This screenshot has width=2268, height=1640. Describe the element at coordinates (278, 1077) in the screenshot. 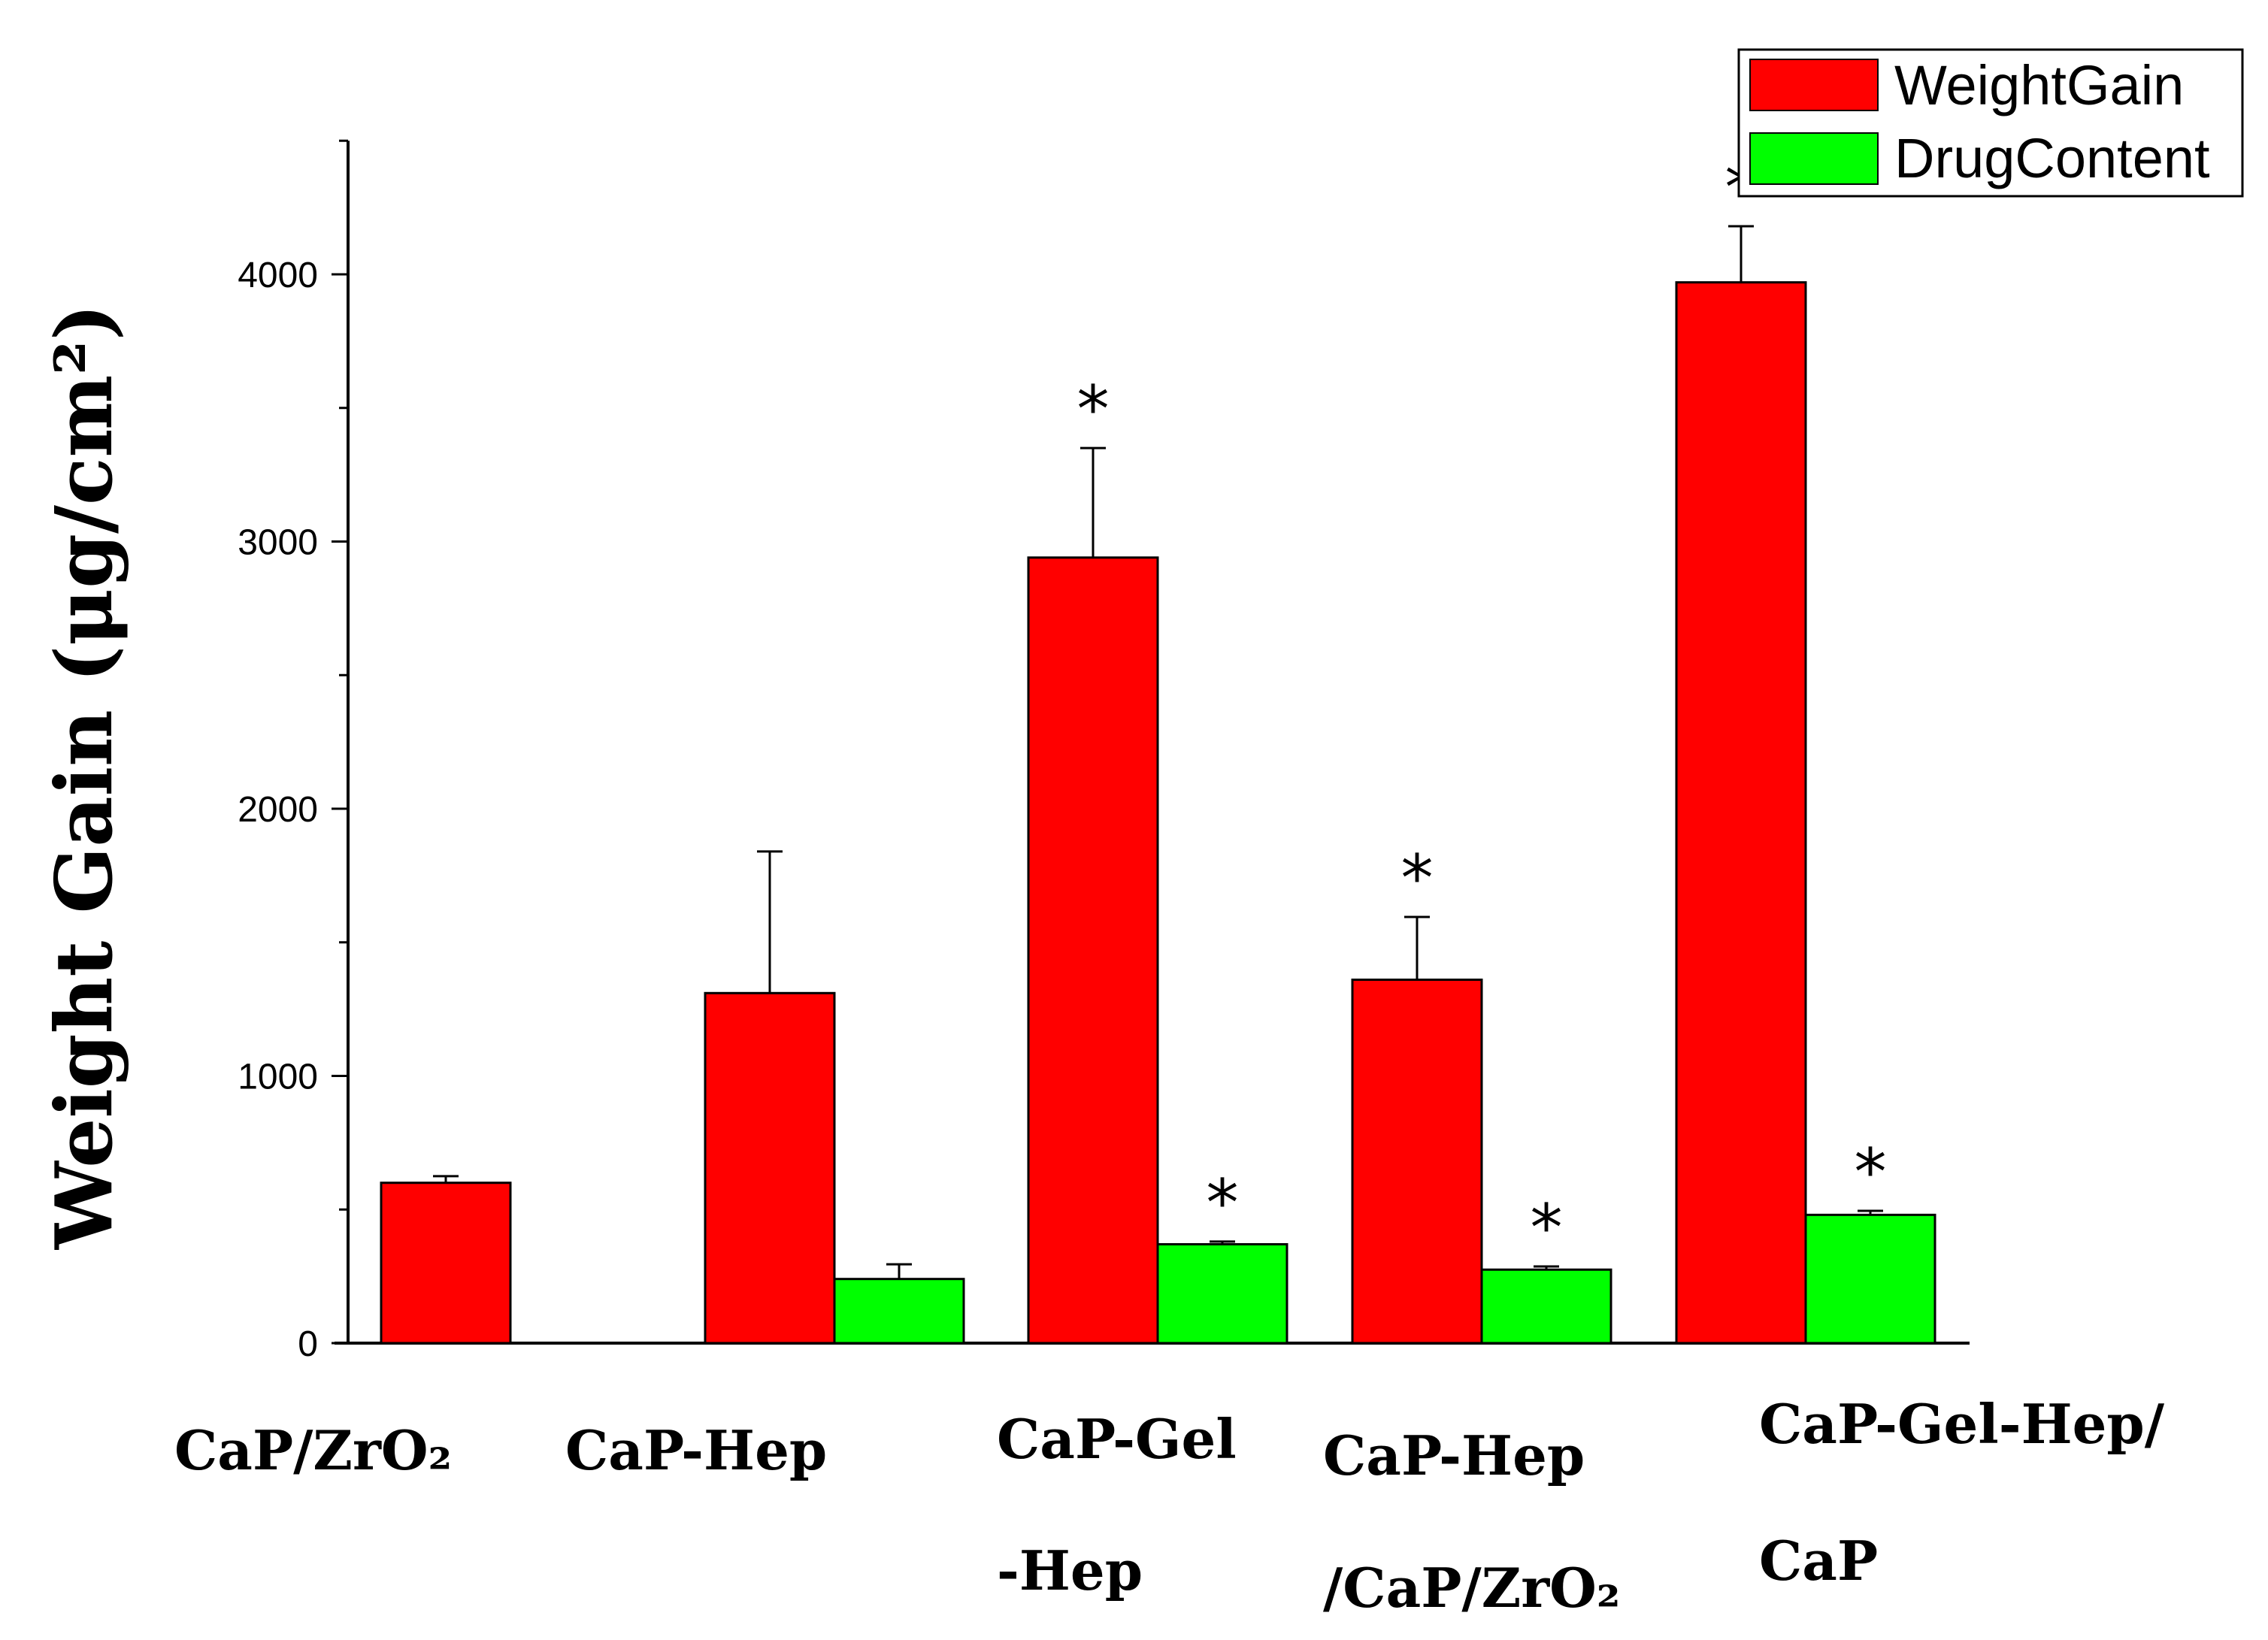

I see `y-tick-label: 1000` at that location.